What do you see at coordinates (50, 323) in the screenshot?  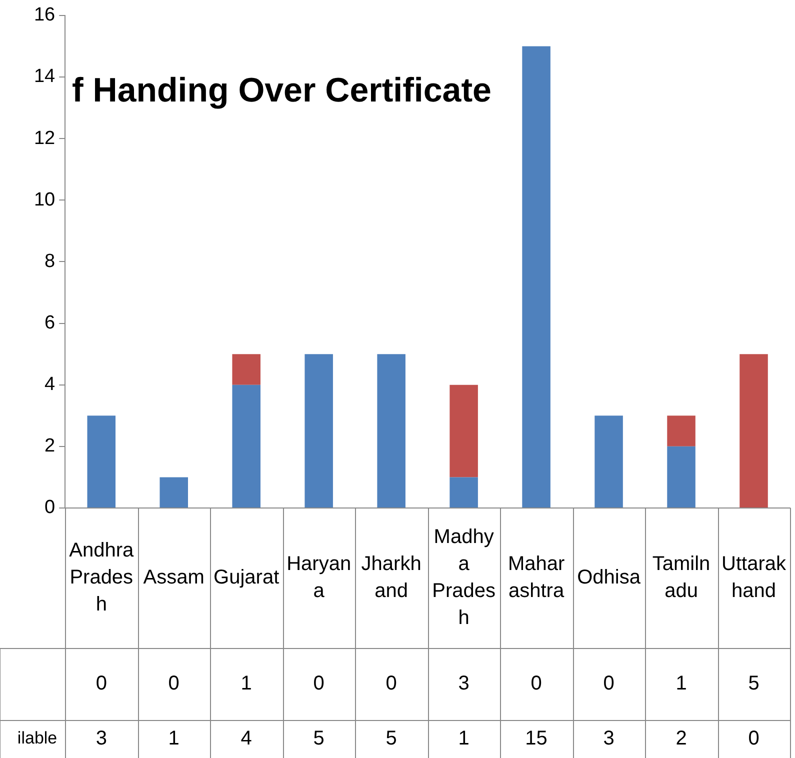 I see `y-tick-label: 6` at bounding box center [50, 323].